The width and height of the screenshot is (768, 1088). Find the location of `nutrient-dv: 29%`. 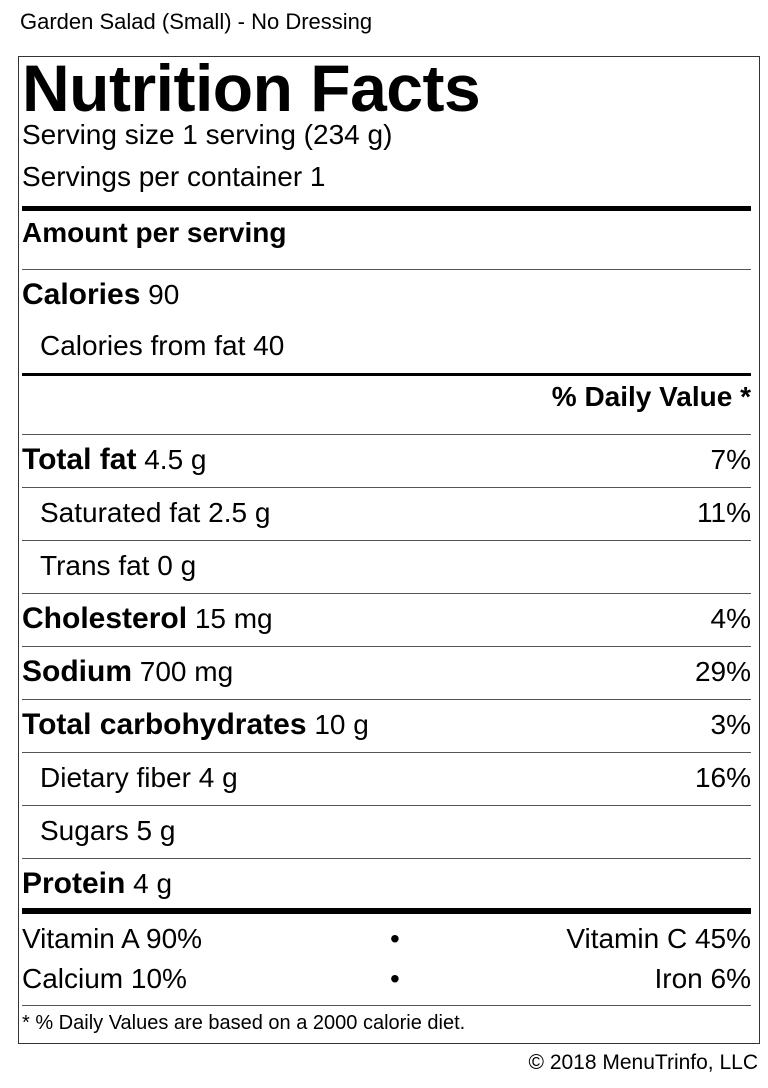

nutrient-dv: 29% is located at coordinates (722, 671).